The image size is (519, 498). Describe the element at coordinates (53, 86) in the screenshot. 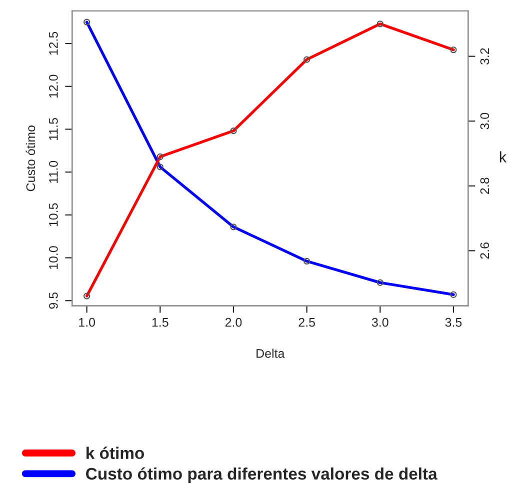

I see `y-tick-label: 12.0` at that location.